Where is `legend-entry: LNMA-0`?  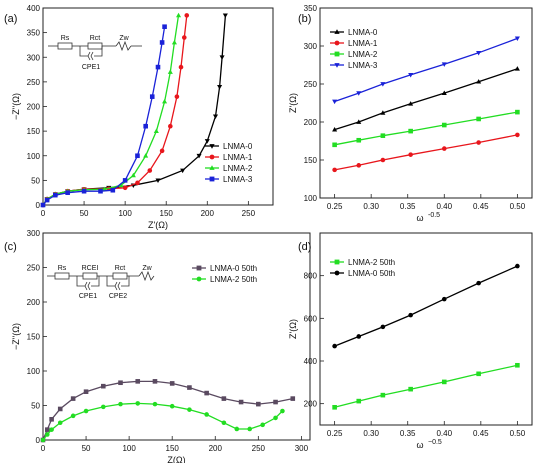 legend-entry: LNMA-0 is located at coordinates (363, 32).